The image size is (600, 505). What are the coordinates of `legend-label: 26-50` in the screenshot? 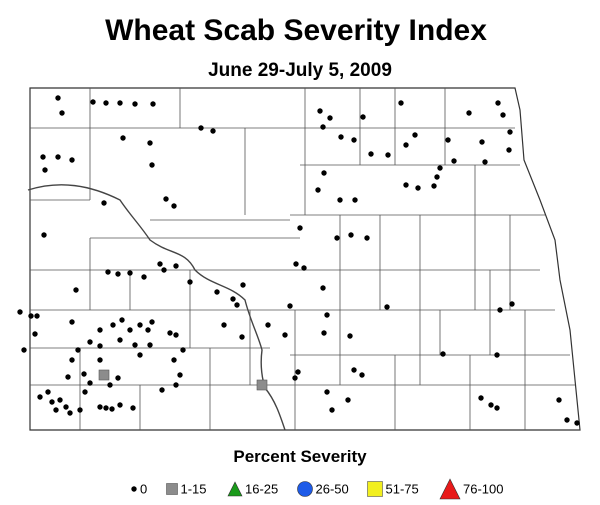 It's located at (332, 488).